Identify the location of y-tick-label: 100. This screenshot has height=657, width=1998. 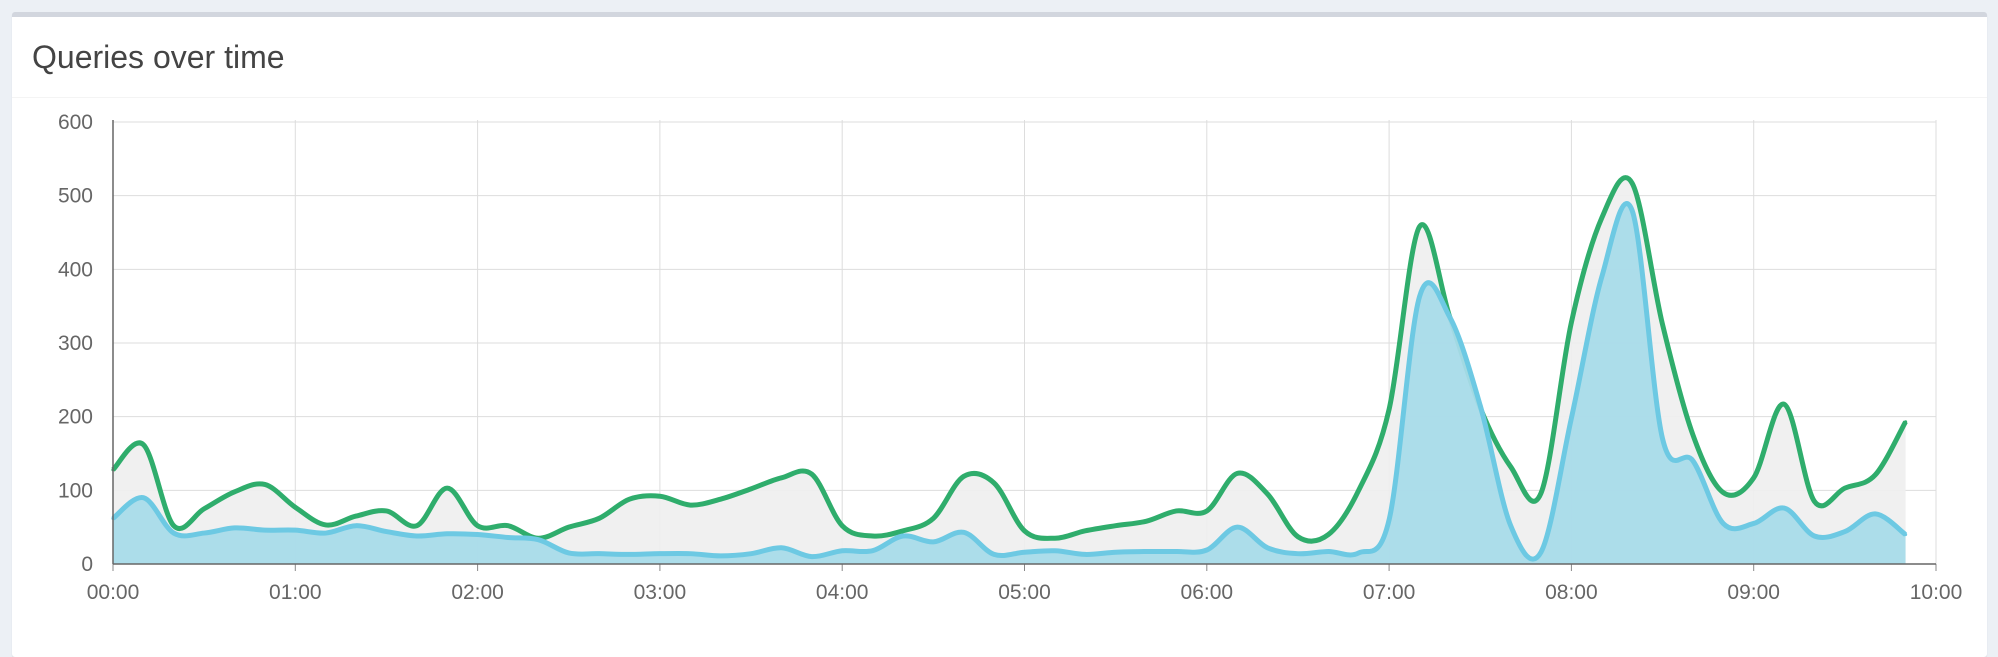
(75, 490).